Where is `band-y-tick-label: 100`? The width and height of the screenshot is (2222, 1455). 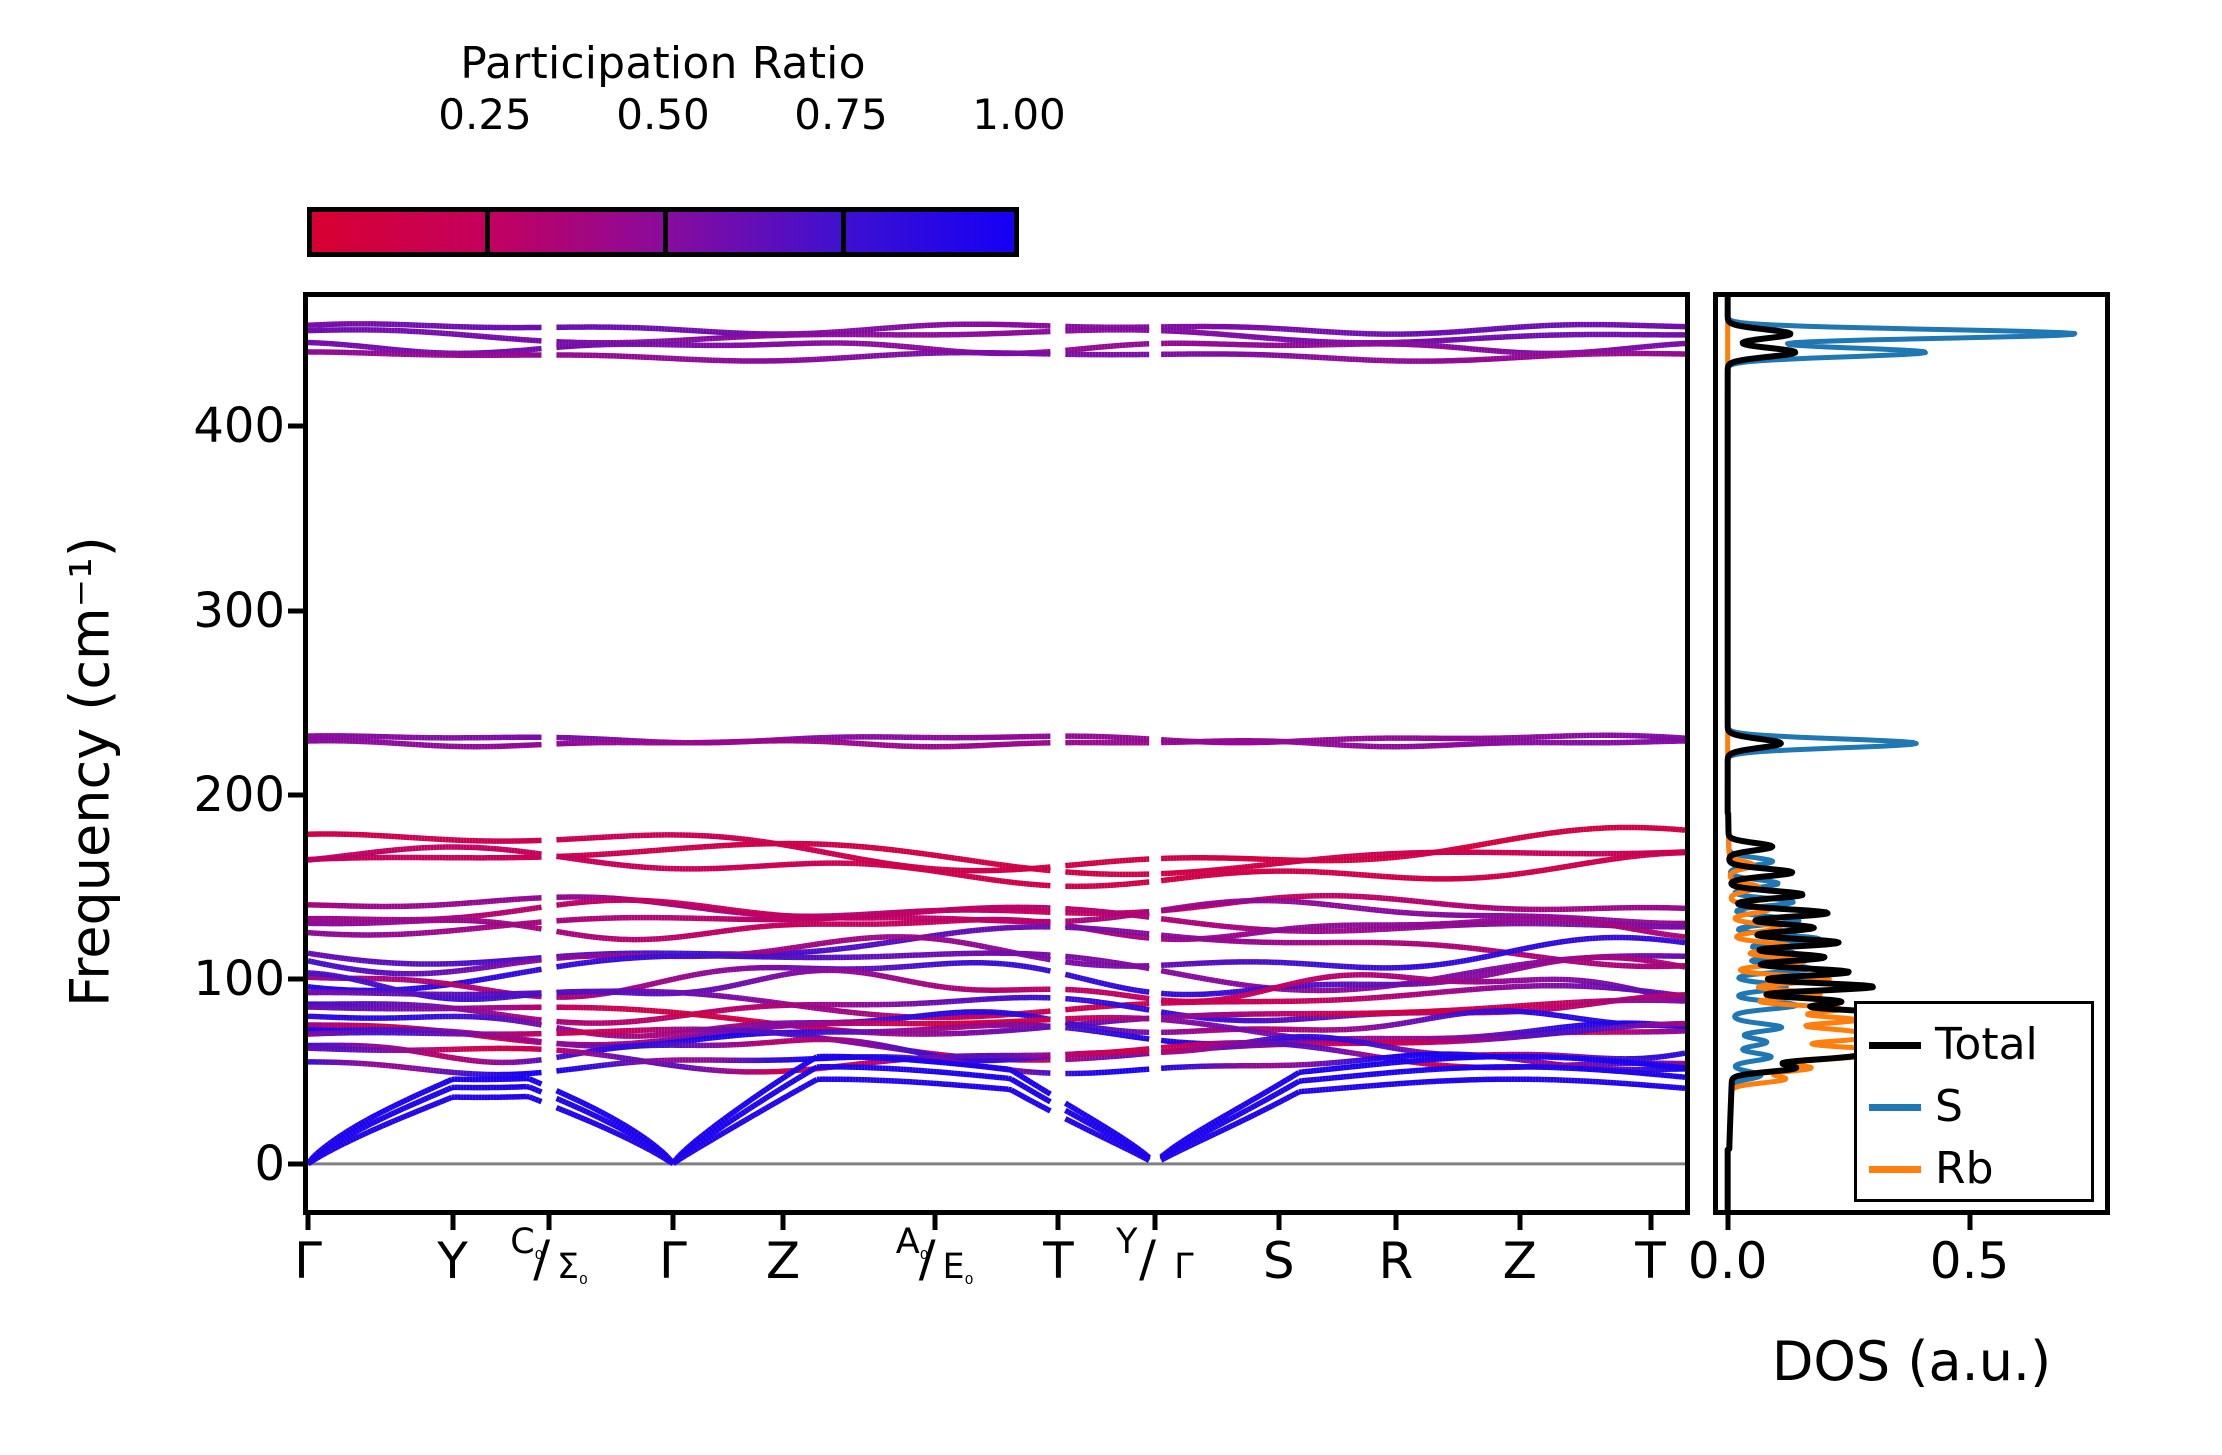 band-y-tick-label: 100 is located at coordinates (239, 979).